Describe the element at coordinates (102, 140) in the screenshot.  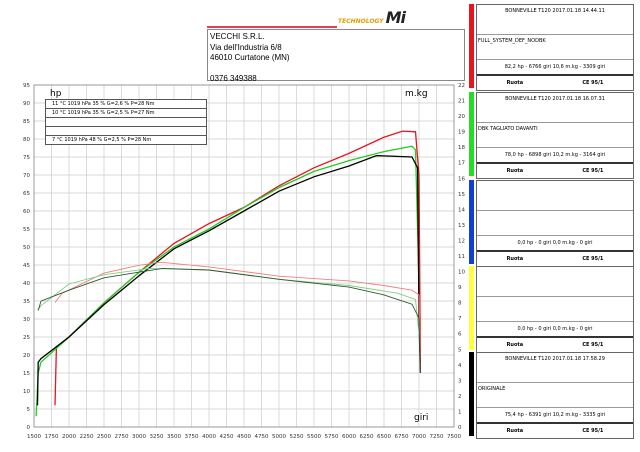
I see `legend-row: 7 °C 1019 hPa 48 % G=2,5 % P=28 Nm` at that location.